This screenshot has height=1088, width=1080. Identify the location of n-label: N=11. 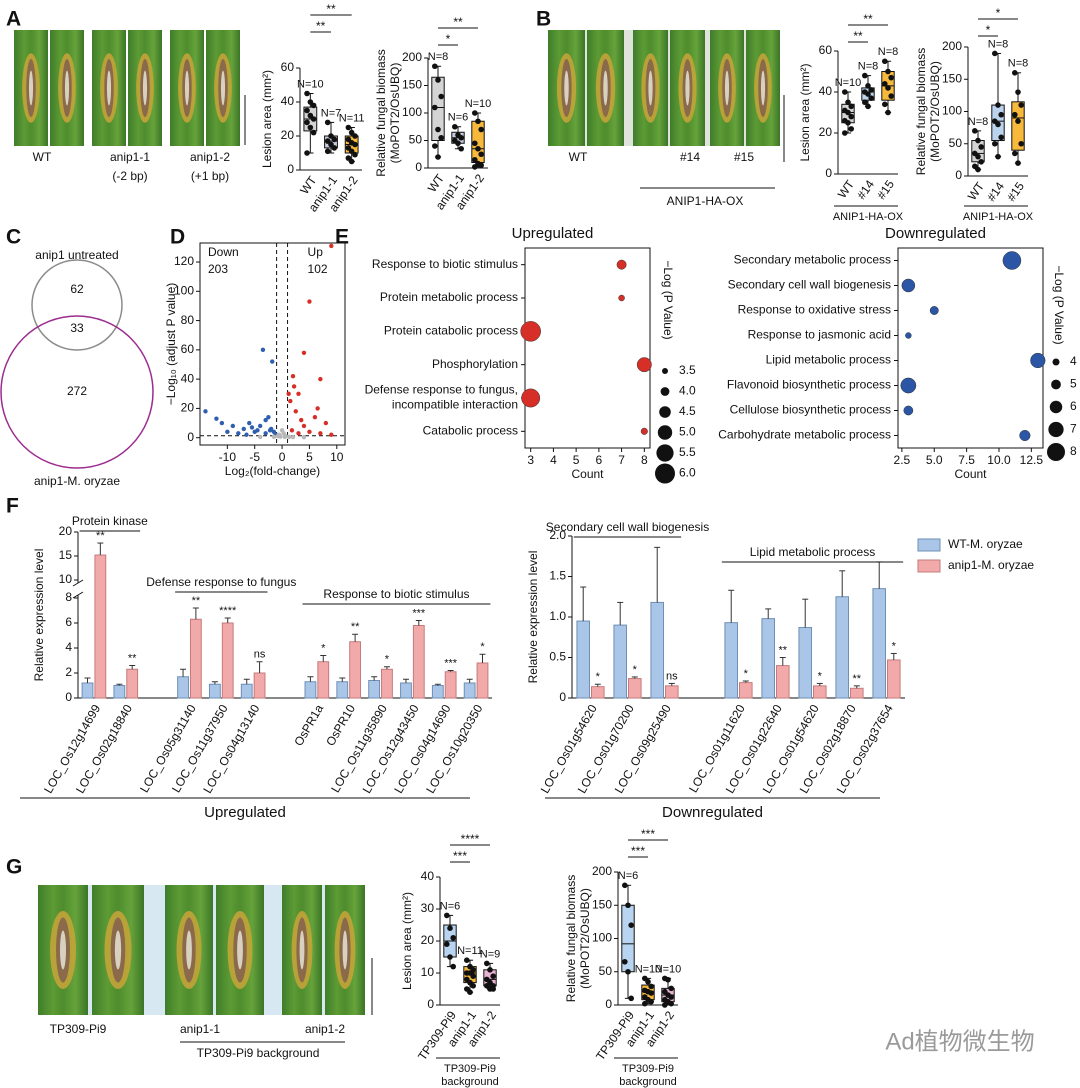
(352, 118).